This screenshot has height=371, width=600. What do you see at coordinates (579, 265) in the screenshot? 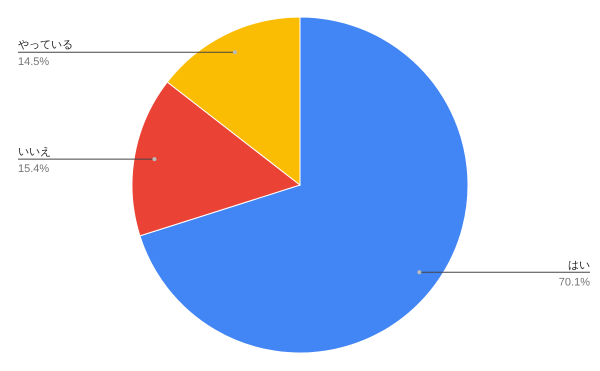
I see `slice-label: はい` at bounding box center [579, 265].